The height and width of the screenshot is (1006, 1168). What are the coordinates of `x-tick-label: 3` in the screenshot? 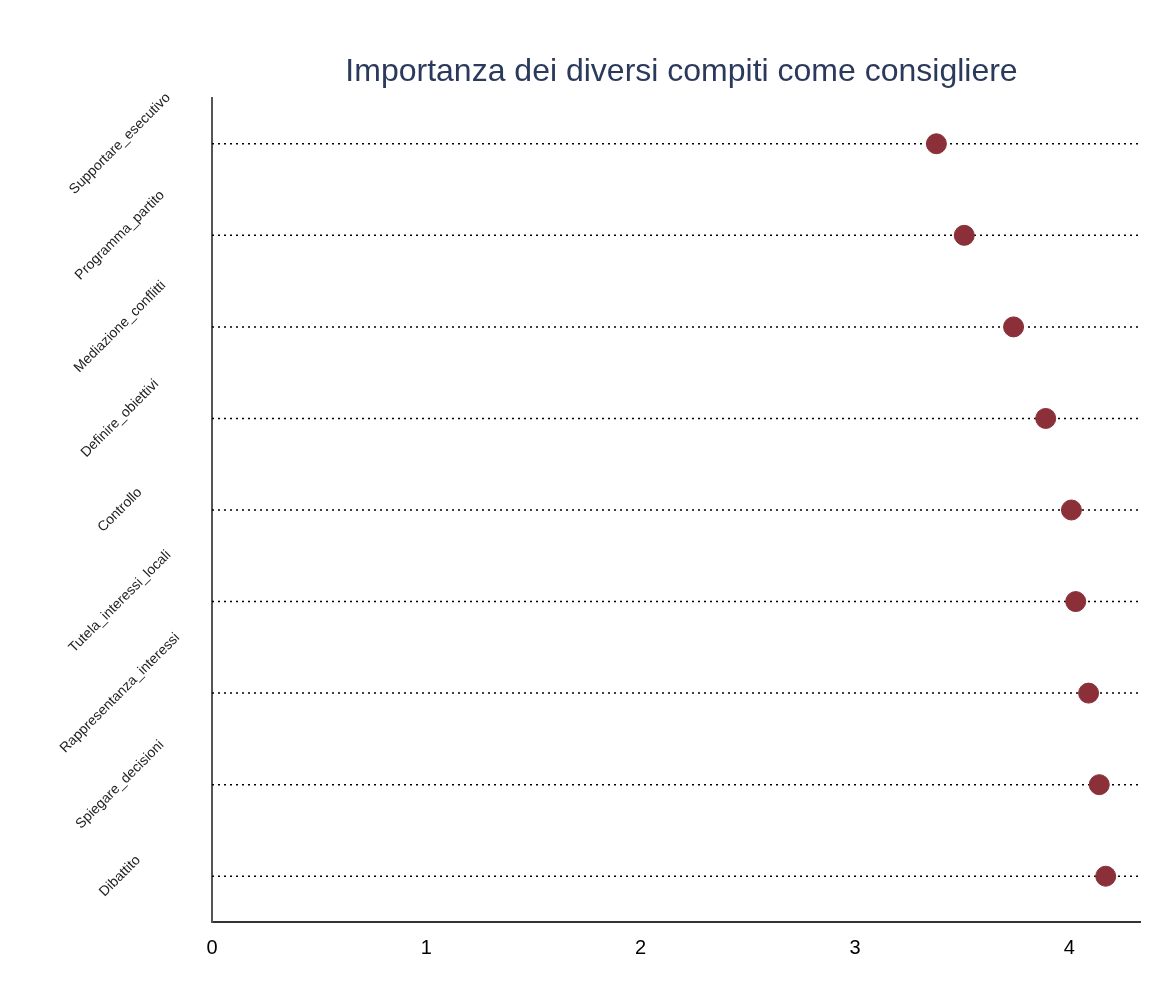 It's located at (855, 946).